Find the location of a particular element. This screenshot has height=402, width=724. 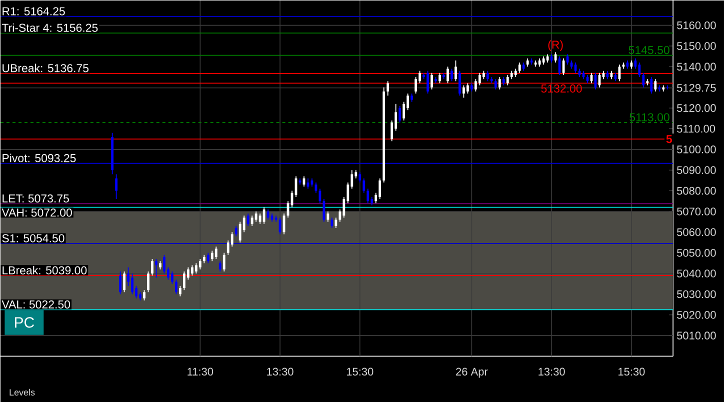

y-tick-label: 5120.00 is located at coordinates (696, 108).